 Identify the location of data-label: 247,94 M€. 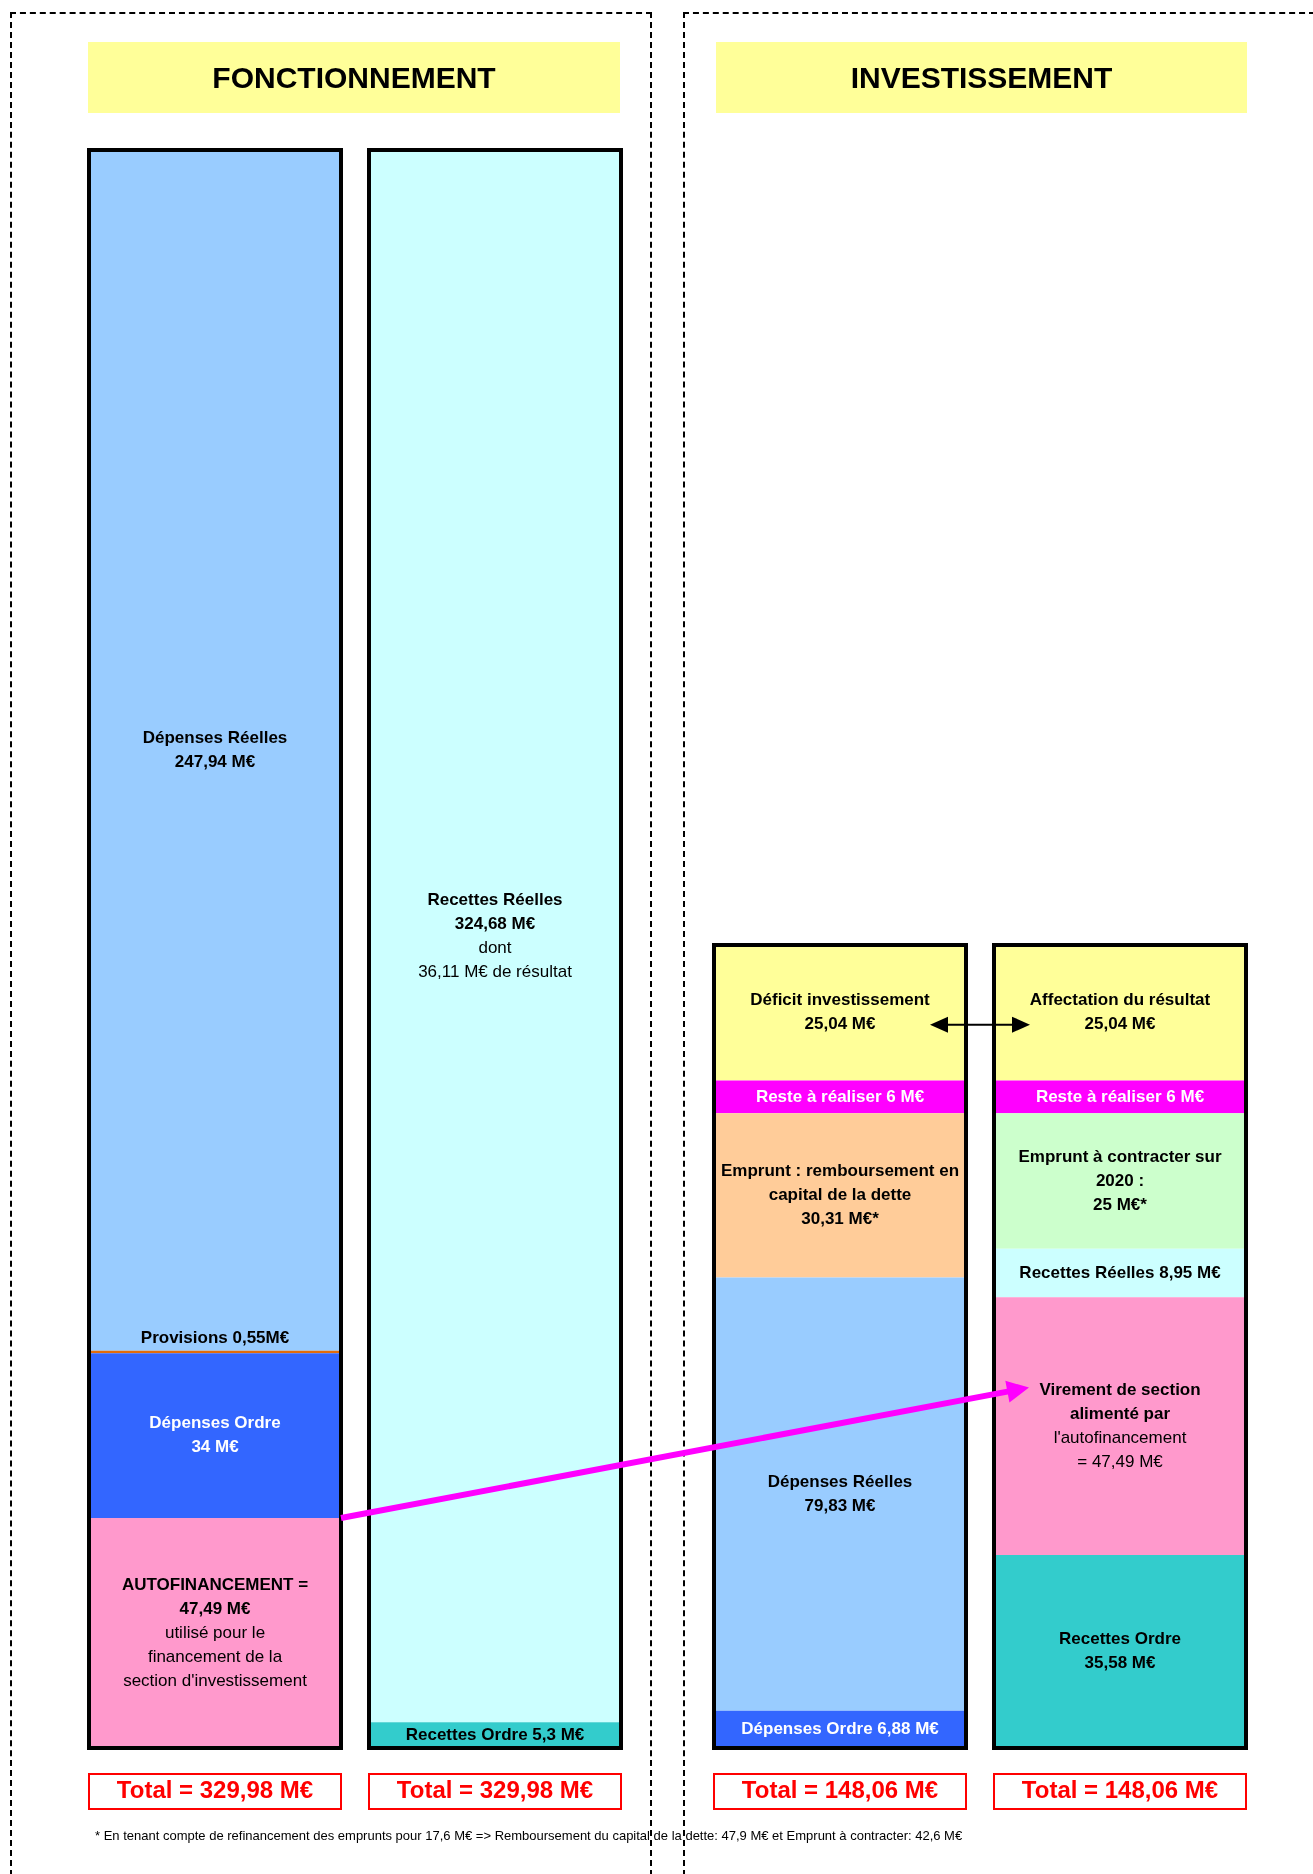
(215, 762).